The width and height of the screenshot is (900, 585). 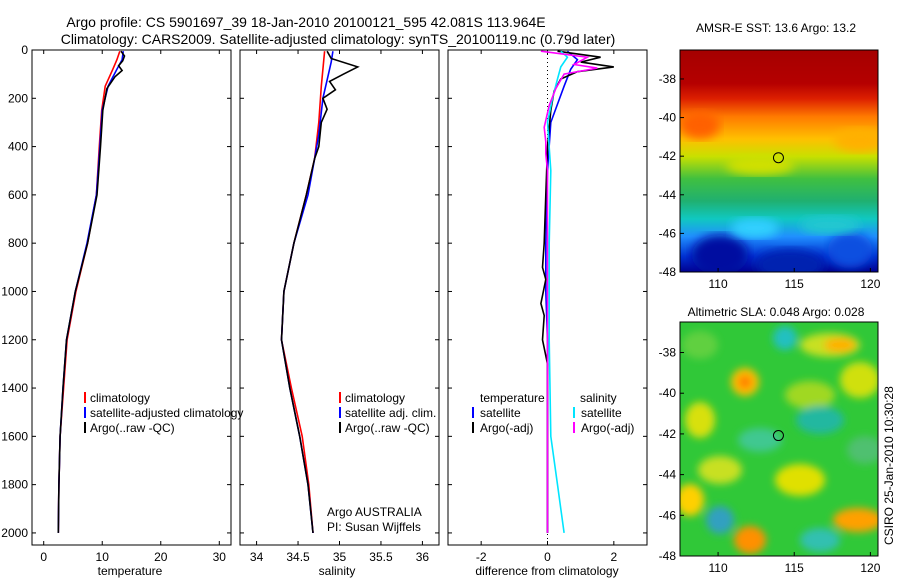 What do you see at coordinates (161, 557) in the screenshot?
I see `temperature-xtick-label: 20` at bounding box center [161, 557].